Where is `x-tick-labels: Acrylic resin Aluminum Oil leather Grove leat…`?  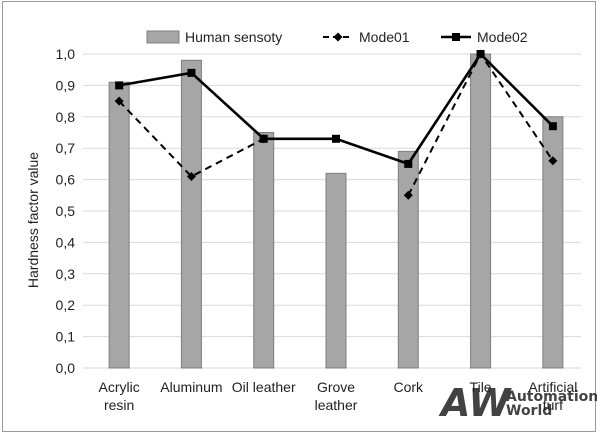 x-tick-labels: Acrylic resin Aluminum Oil leather Grove leat… is located at coordinates (338, 396).